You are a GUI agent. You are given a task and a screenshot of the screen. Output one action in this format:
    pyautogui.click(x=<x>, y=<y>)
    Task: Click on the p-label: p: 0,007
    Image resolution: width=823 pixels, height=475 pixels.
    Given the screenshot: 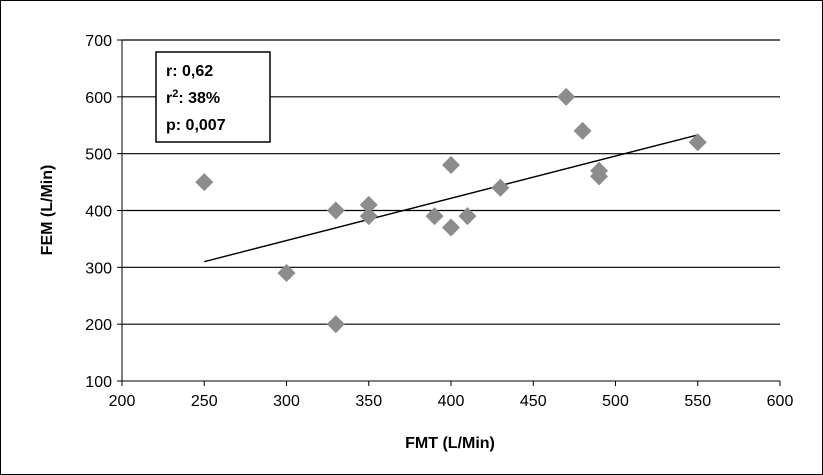 What is the action you would take?
    pyautogui.click(x=196, y=125)
    